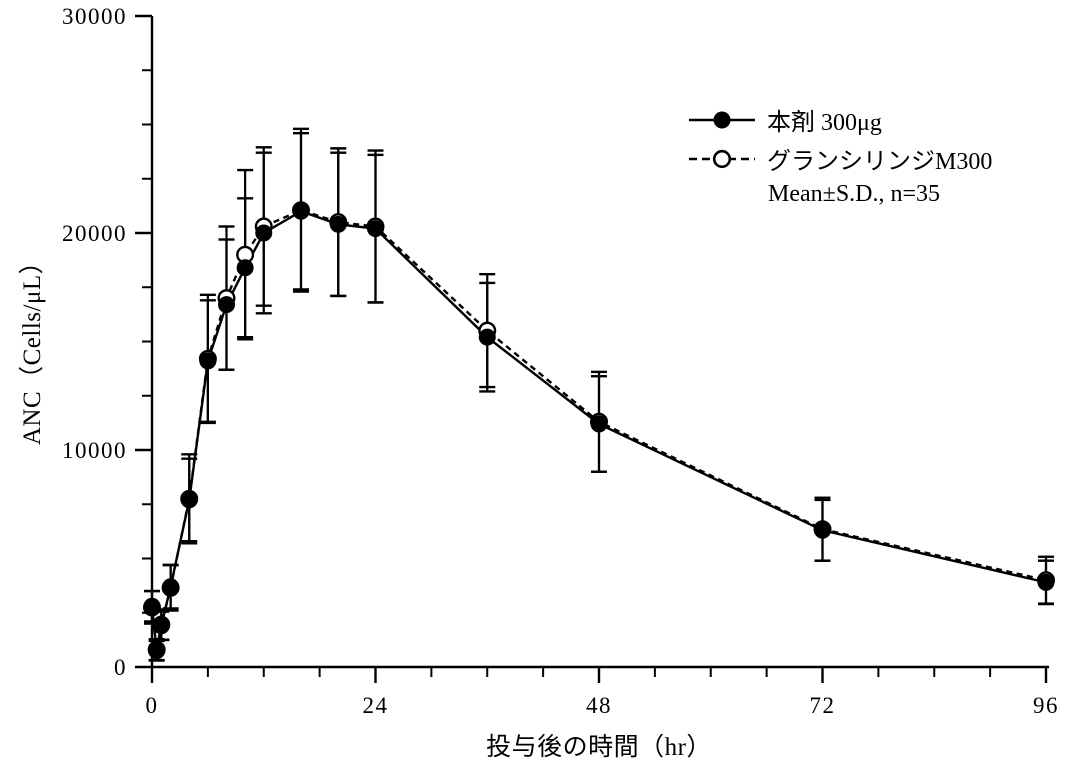  I want to click on y-tick-label: 0, so click(120, 667).